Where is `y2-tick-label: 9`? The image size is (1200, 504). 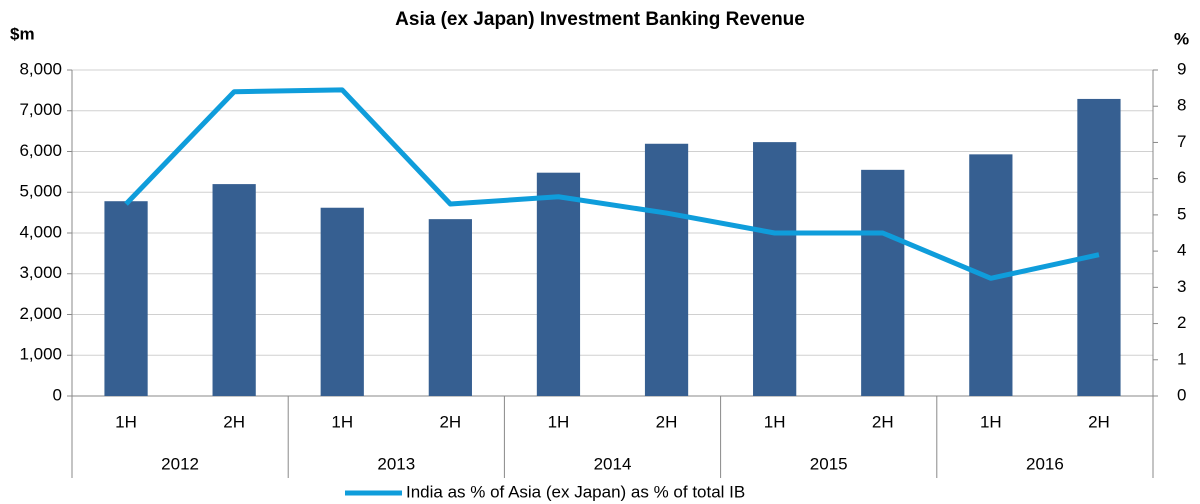
y2-tick-label: 9 is located at coordinates (1181, 68).